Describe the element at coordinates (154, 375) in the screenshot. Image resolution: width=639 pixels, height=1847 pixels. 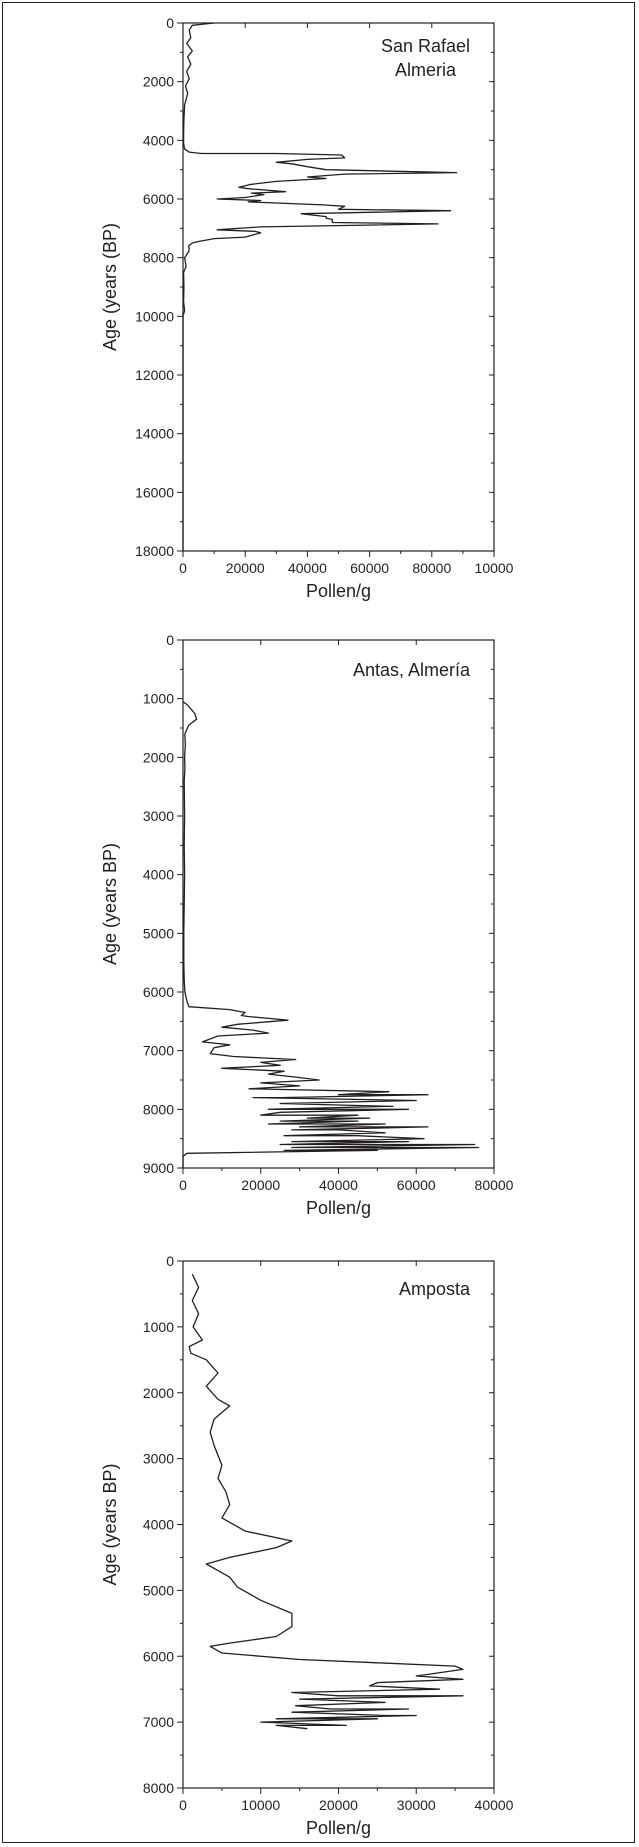
I see `y-tick-label: 12000` at that location.